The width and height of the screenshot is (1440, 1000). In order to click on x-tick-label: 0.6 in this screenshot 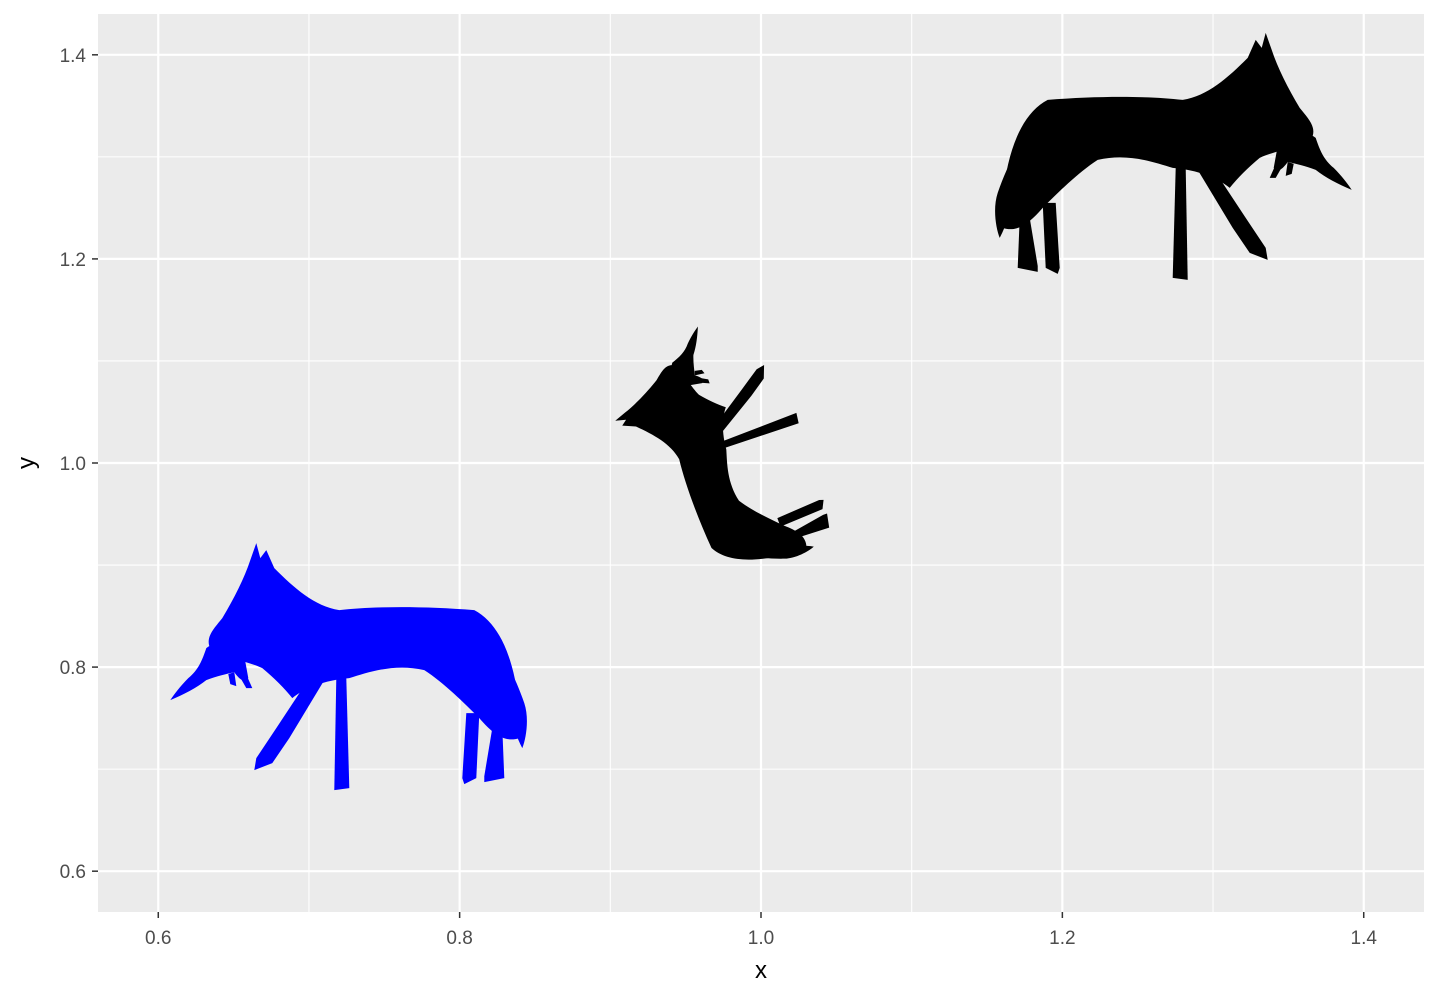, I will do `click(158, 938)`.